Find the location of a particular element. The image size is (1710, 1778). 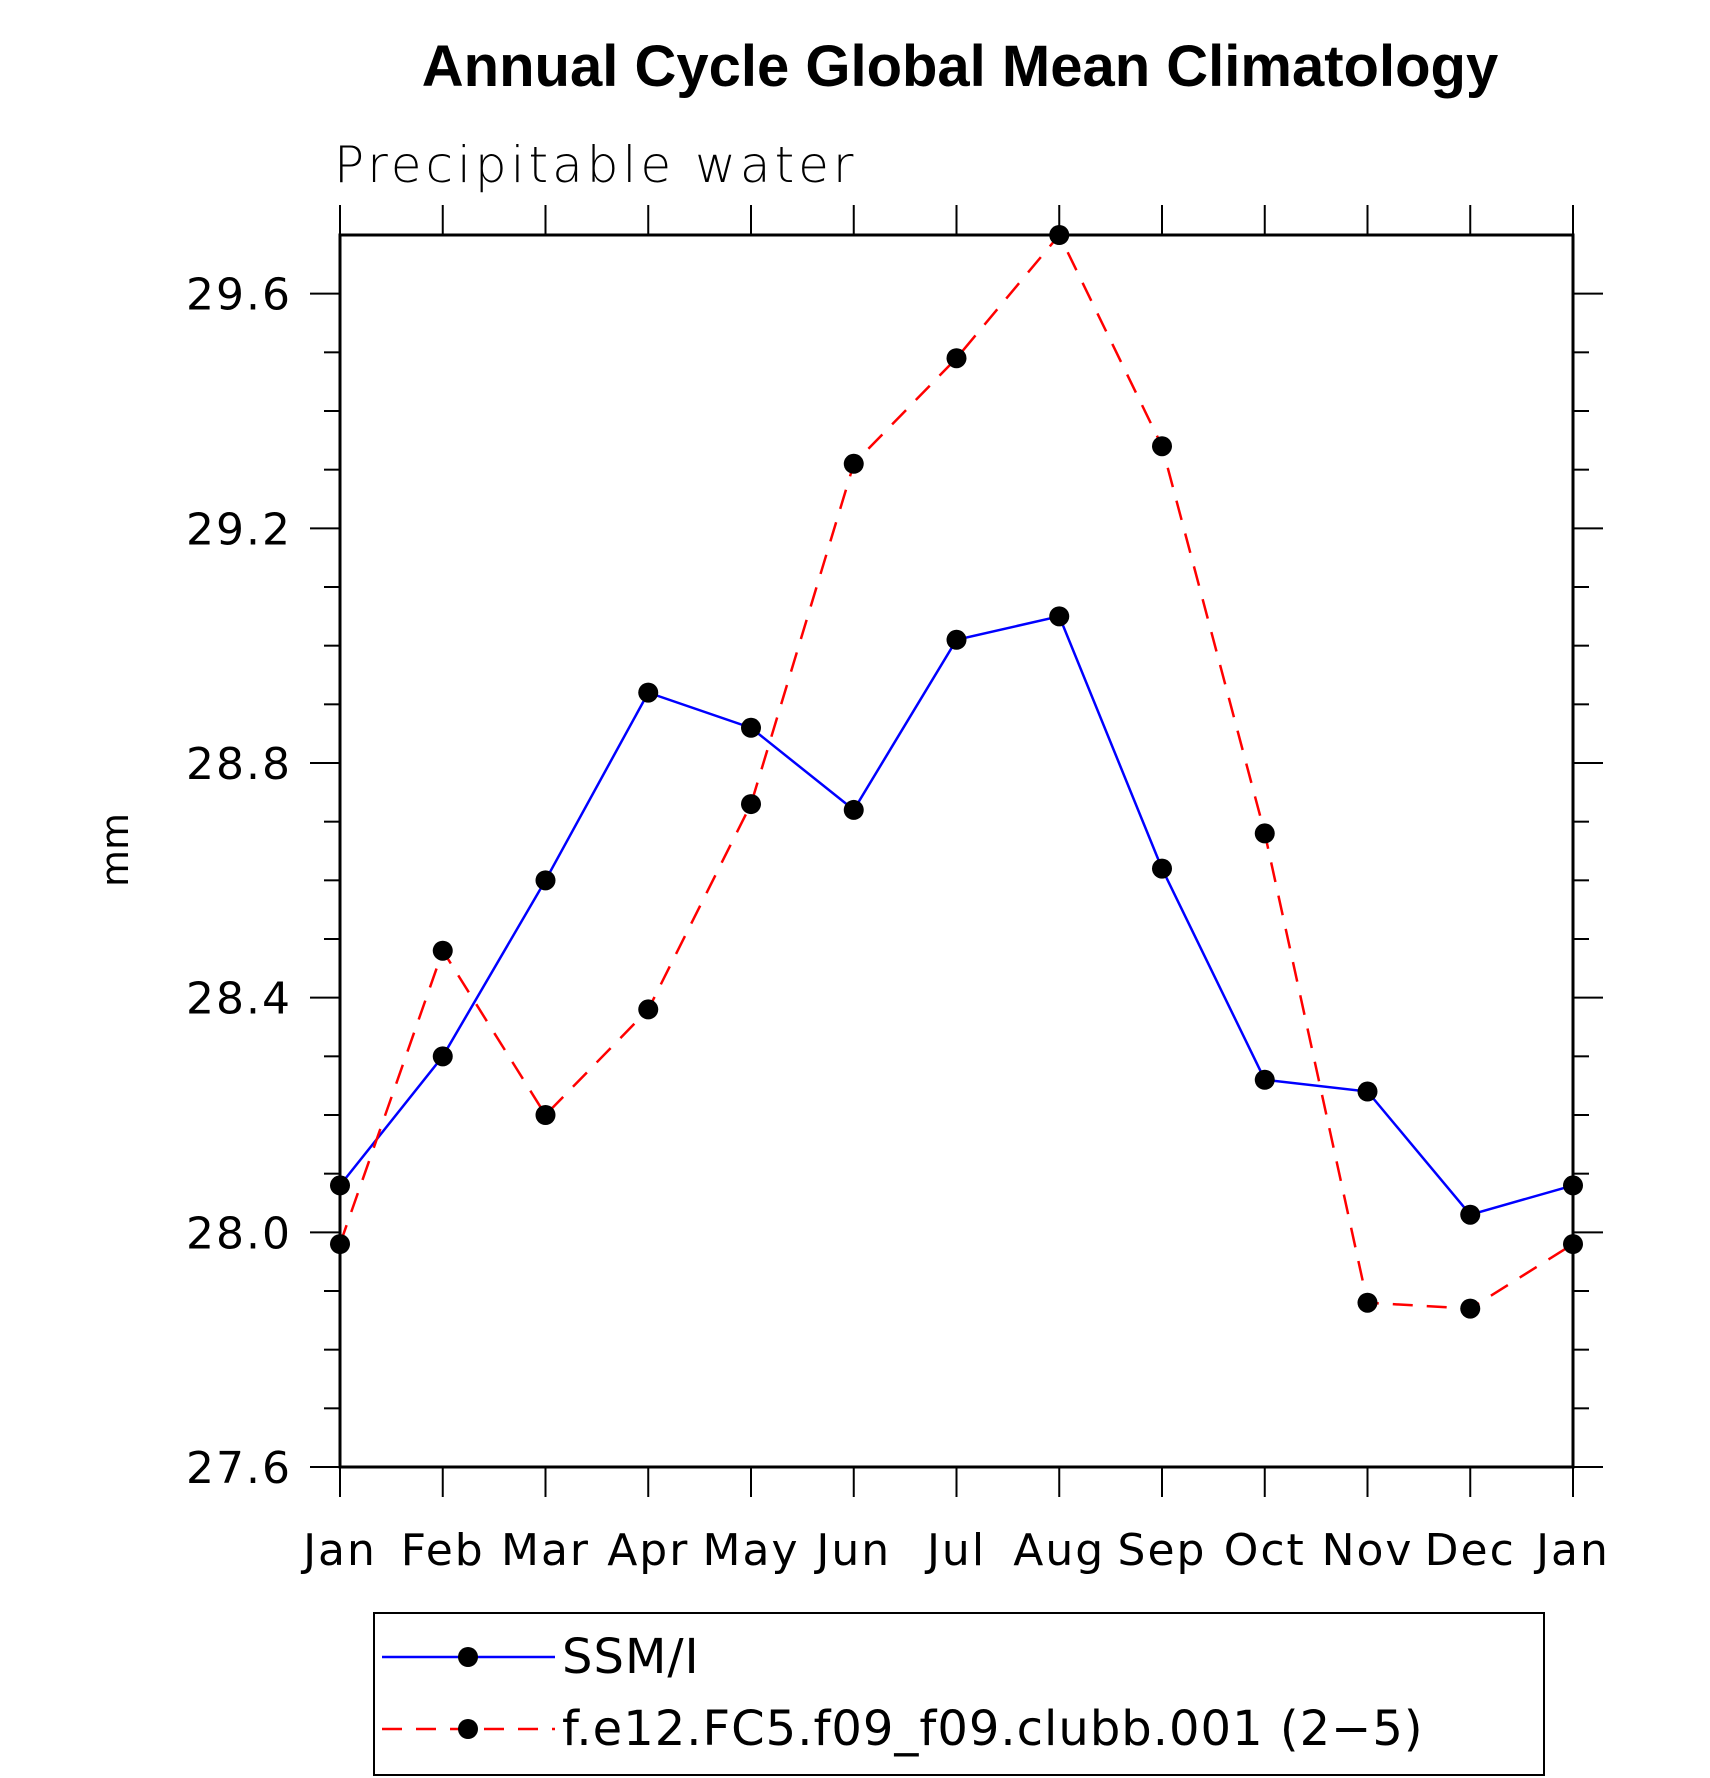

x-tick-label: Apr is located at coordinates (648, 1550).